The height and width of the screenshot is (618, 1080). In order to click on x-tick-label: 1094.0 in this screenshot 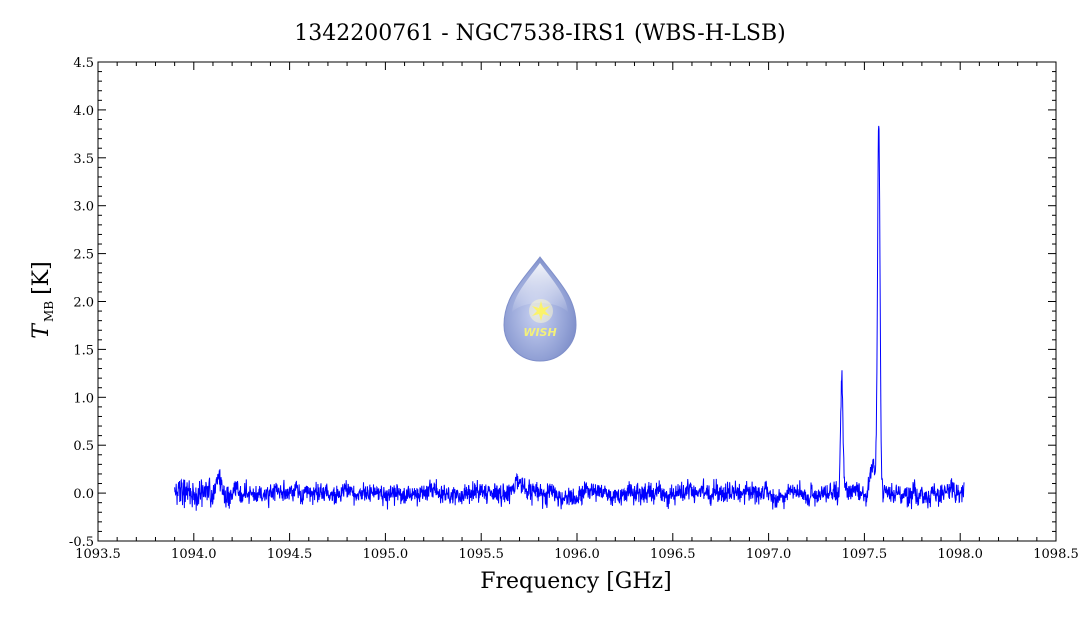, I will do `click(194, 554)`.